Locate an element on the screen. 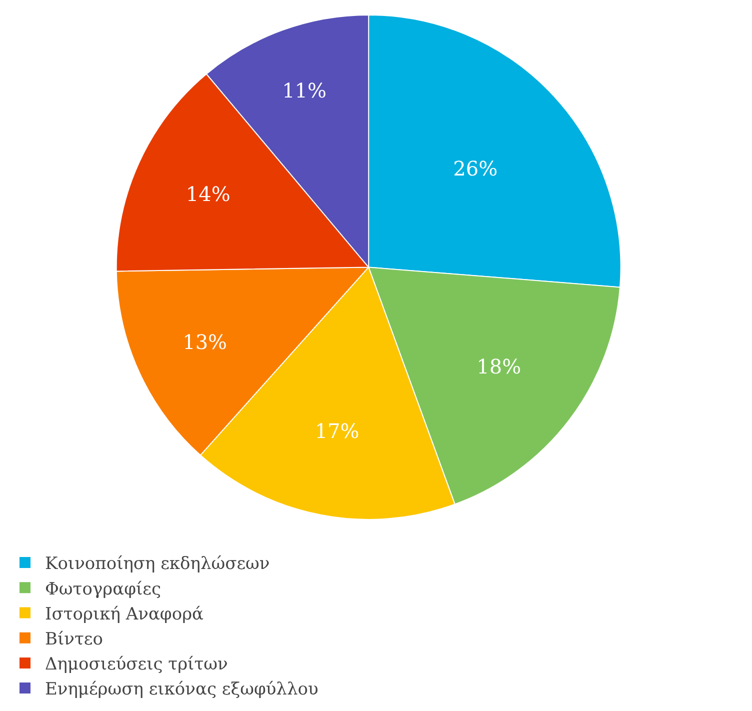  legend-label: Ιστορική Αναφορά is located at coordinates (124, 614).